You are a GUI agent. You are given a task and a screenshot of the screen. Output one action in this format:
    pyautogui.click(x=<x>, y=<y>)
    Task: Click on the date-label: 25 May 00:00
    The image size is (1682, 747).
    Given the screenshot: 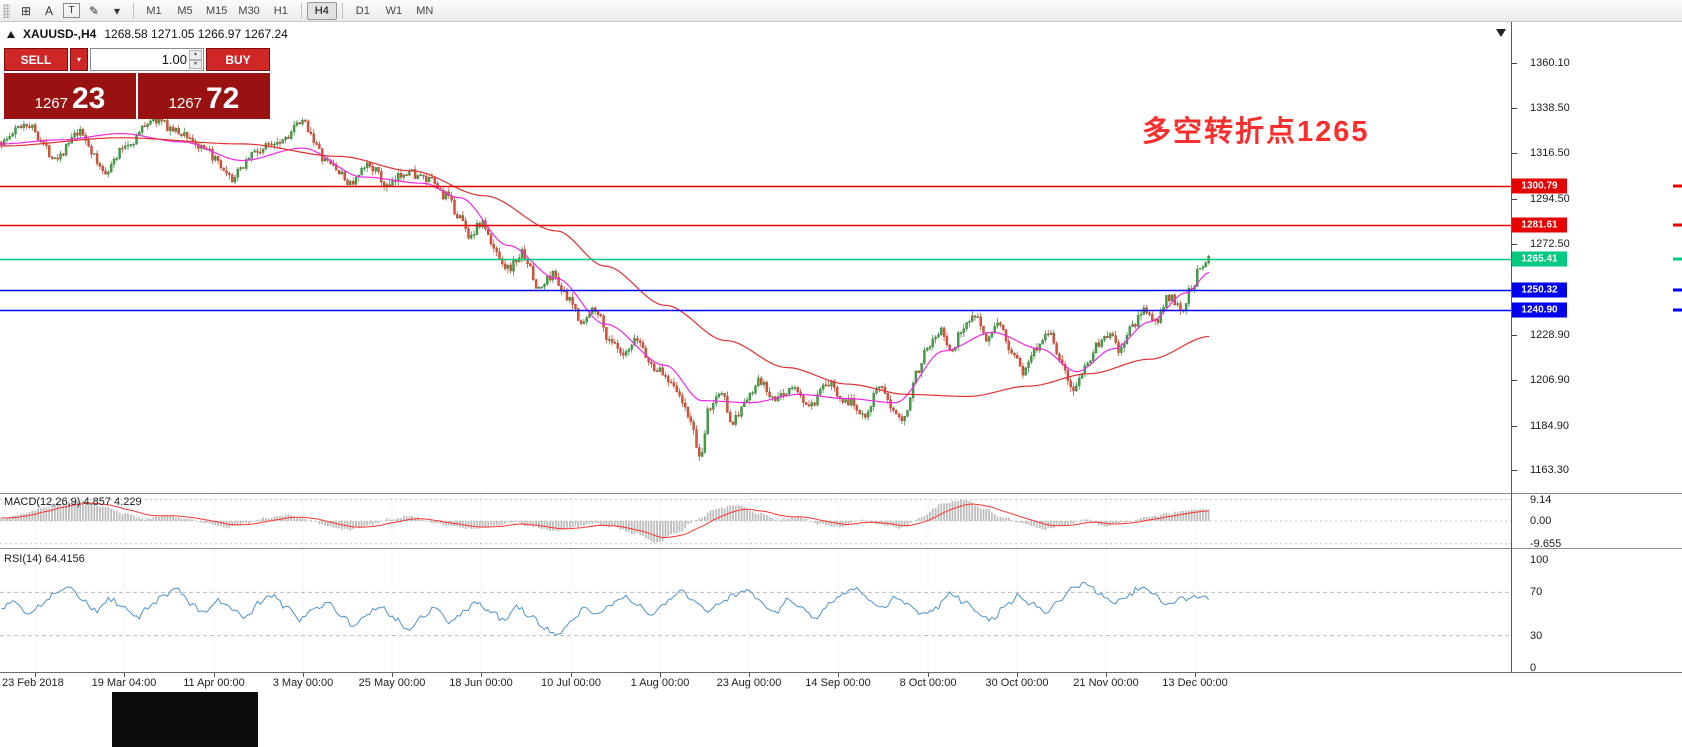 What is the action you would take?
    pyautogui.click(x=392, y=683)
    